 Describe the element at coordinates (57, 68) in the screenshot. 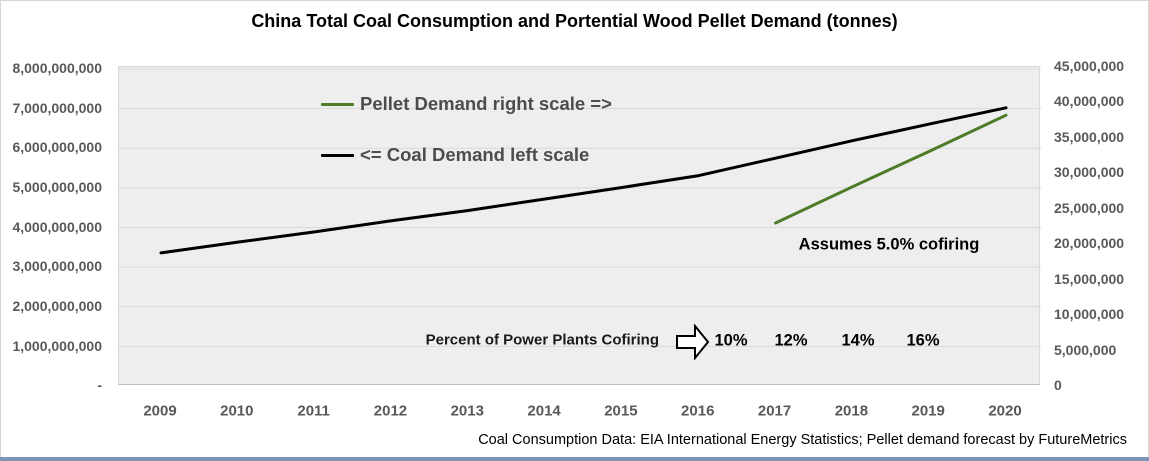

I see `left-axis-tick-label: 8,000,000,000` at that location.